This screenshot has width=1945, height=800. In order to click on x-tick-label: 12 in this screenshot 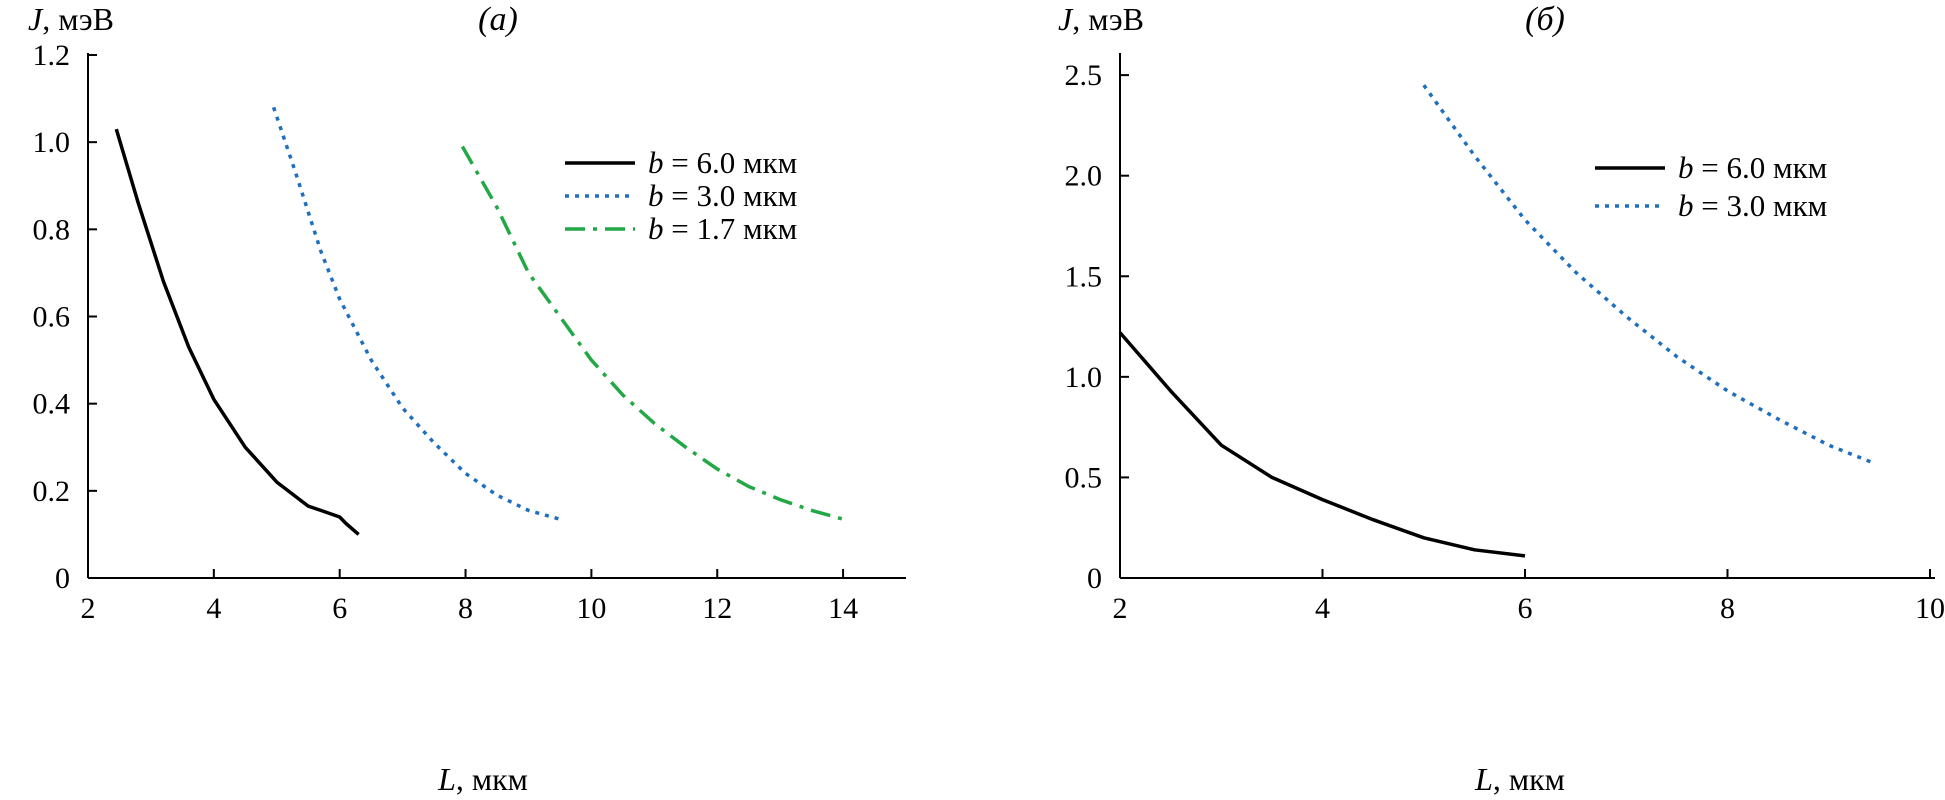, I will do `click(717, 608)`.